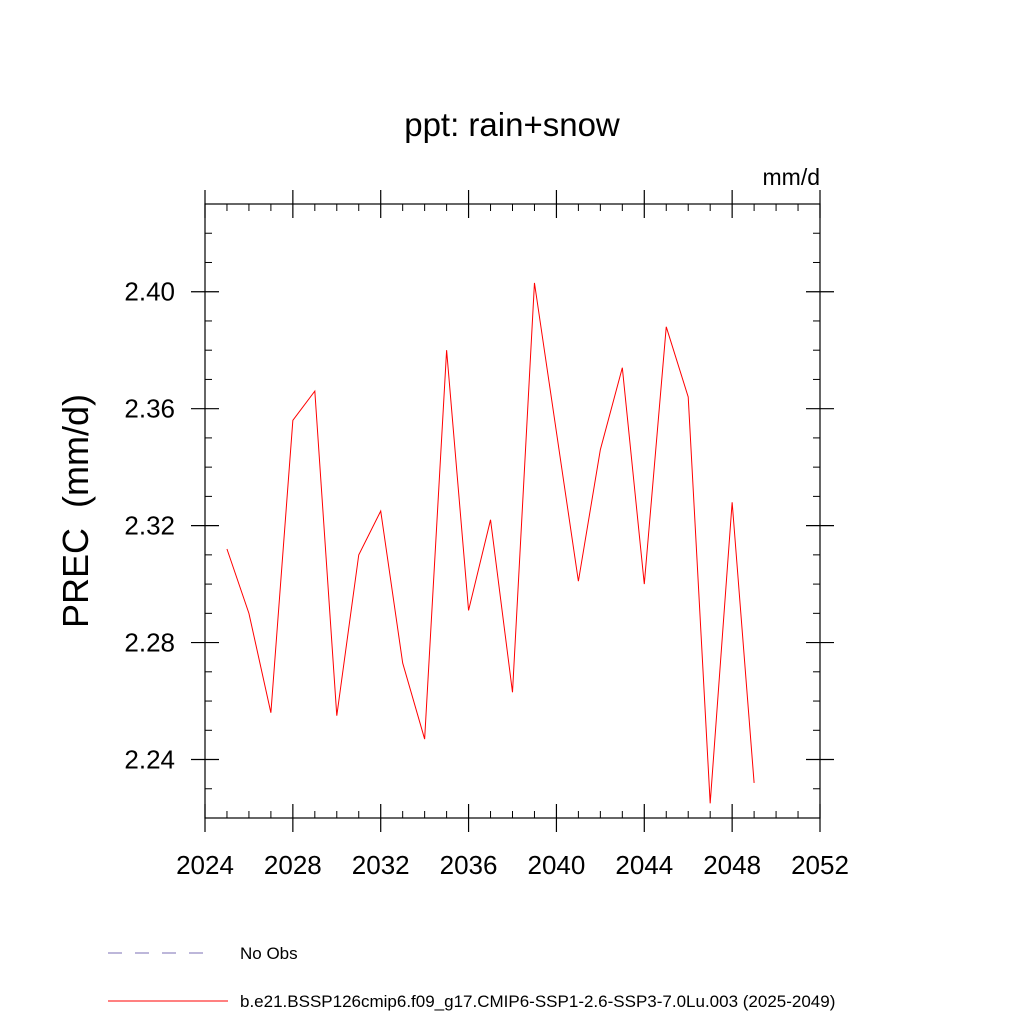  I want to click on x-tick-label: 2032, so click(381, 865).